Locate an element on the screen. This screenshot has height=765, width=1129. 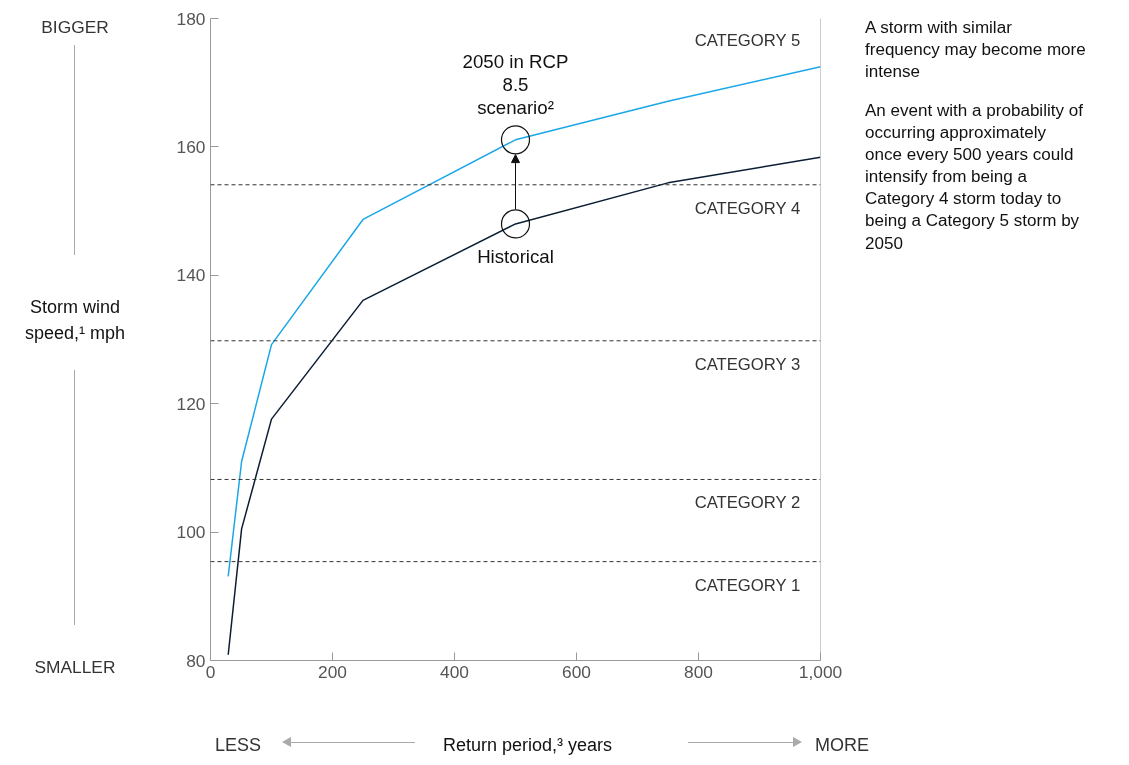
x-tick-label: 1,000 is located at coordinates (820, 671).